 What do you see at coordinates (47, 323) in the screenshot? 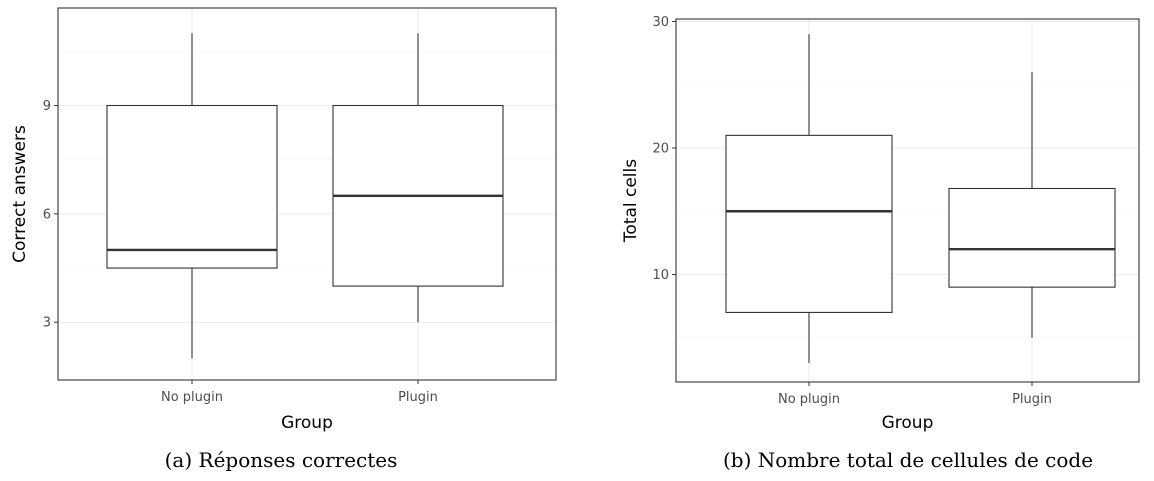
I see `y-tick-label: 3` at bounding box center [47, 323].